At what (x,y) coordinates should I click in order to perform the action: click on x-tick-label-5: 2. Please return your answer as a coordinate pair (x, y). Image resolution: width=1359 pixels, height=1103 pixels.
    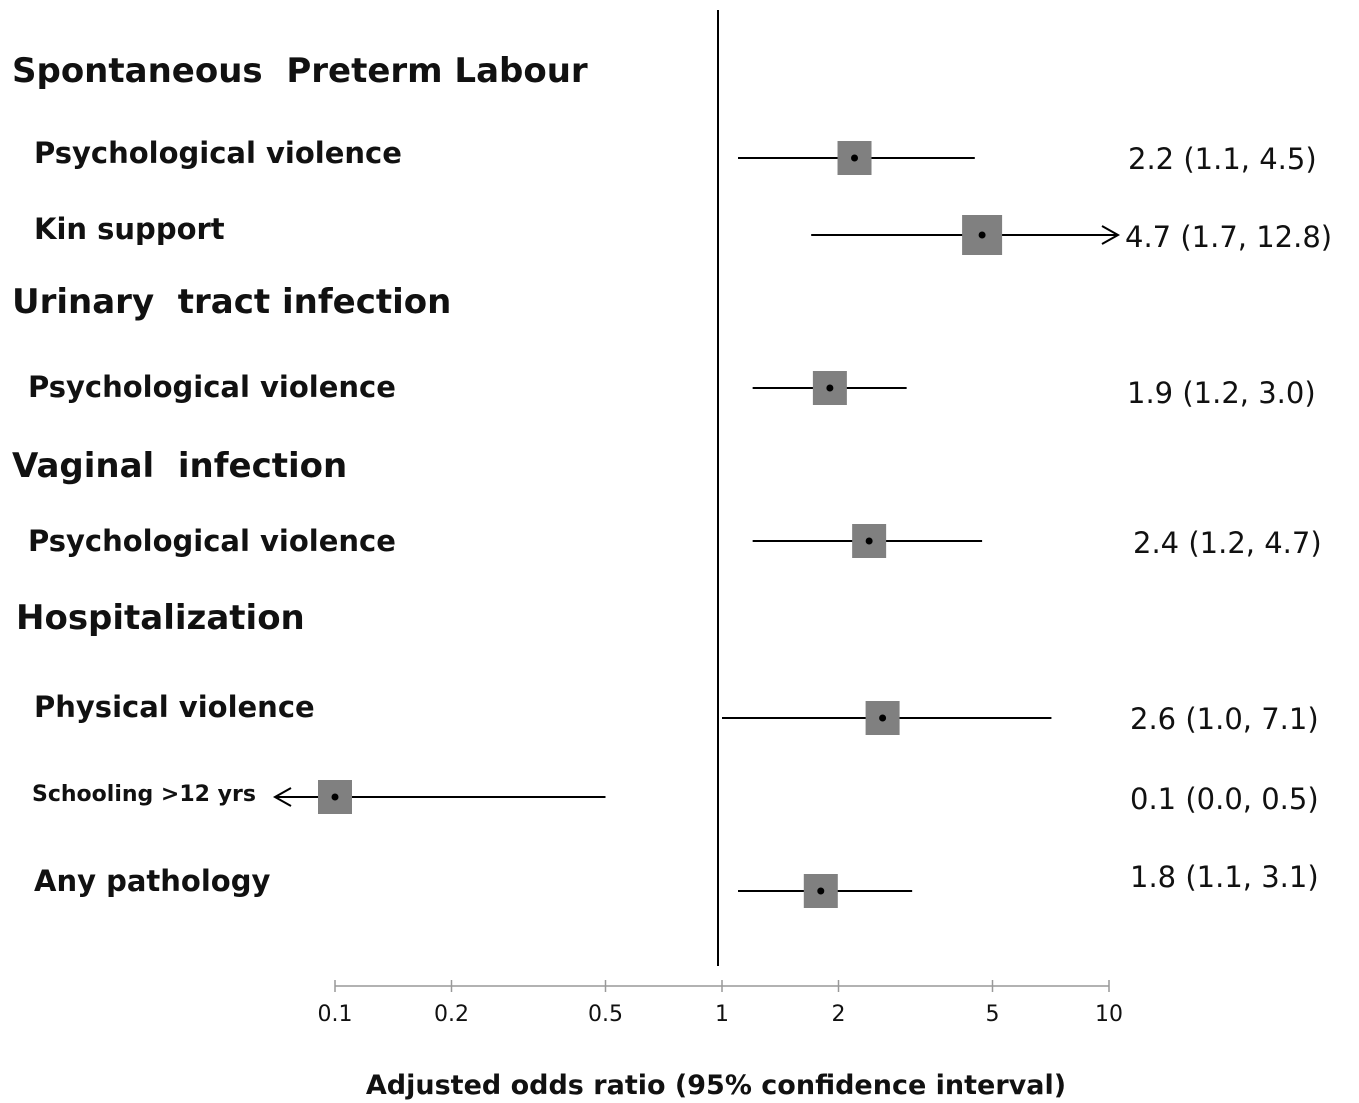
    Looking at the image, I should click on (838, 1014).